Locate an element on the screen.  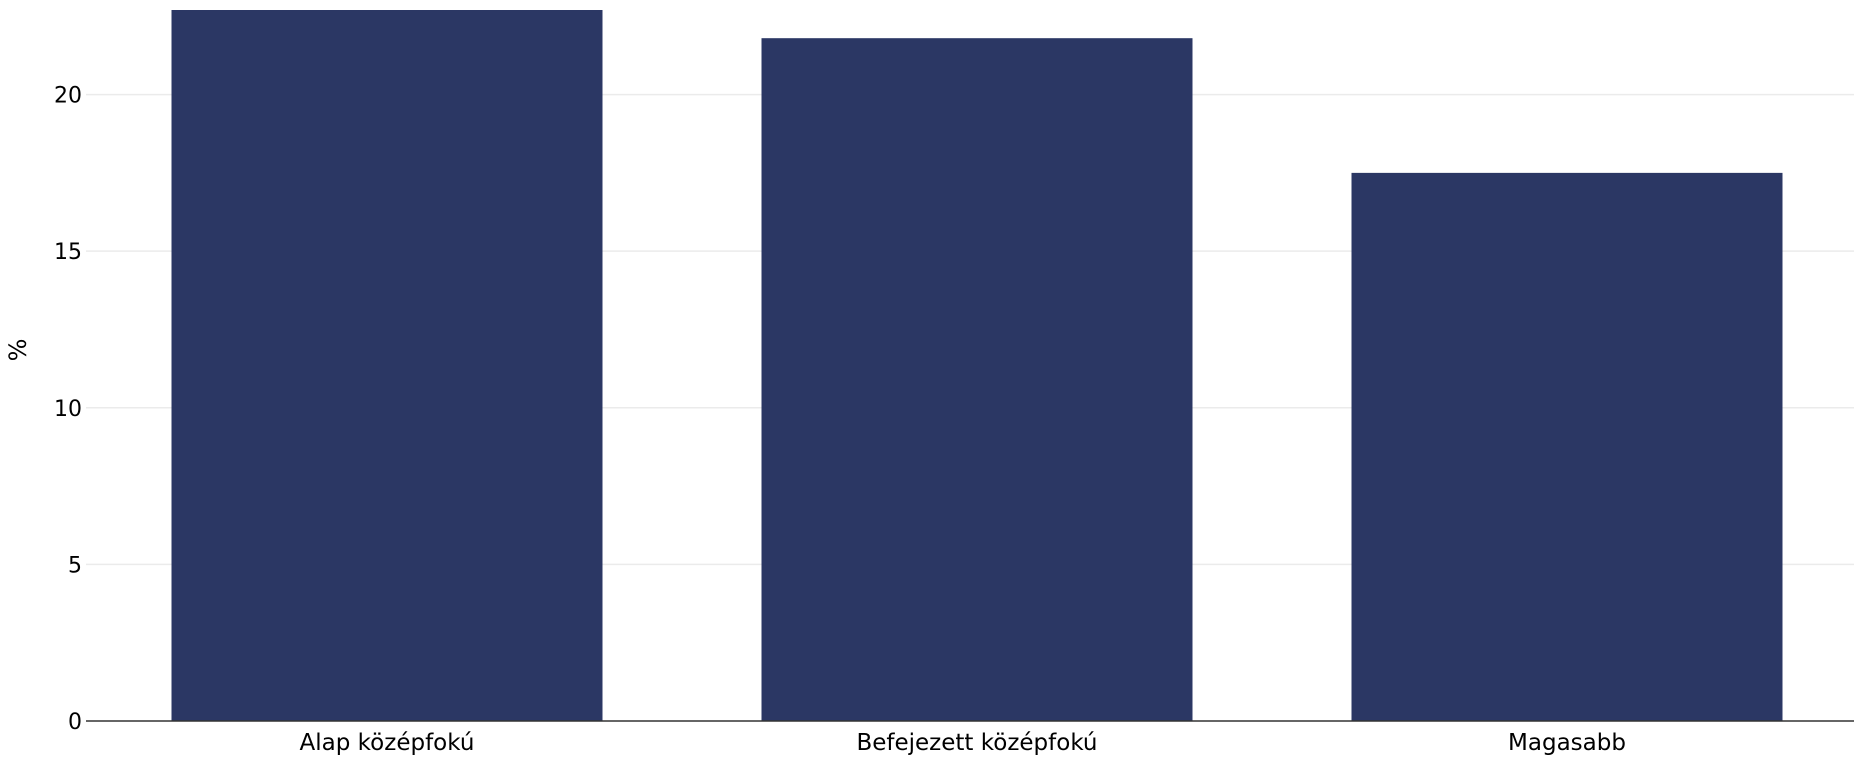
y-tick-label: 20 is located at coordinates (68, 96).